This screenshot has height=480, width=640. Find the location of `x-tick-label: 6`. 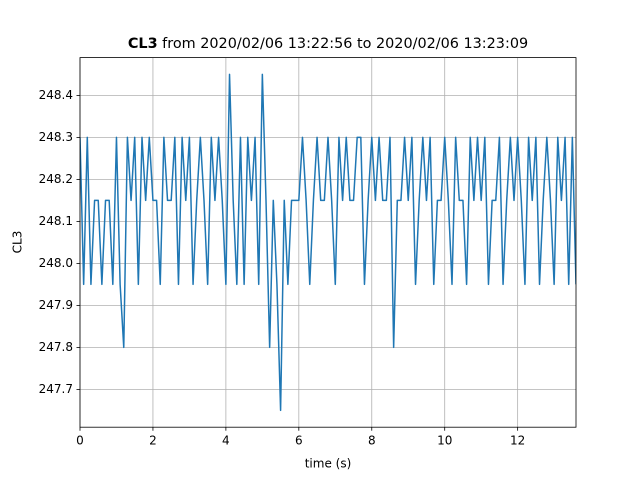

x-tick-label: 6 is located at coordinates (299, 441).